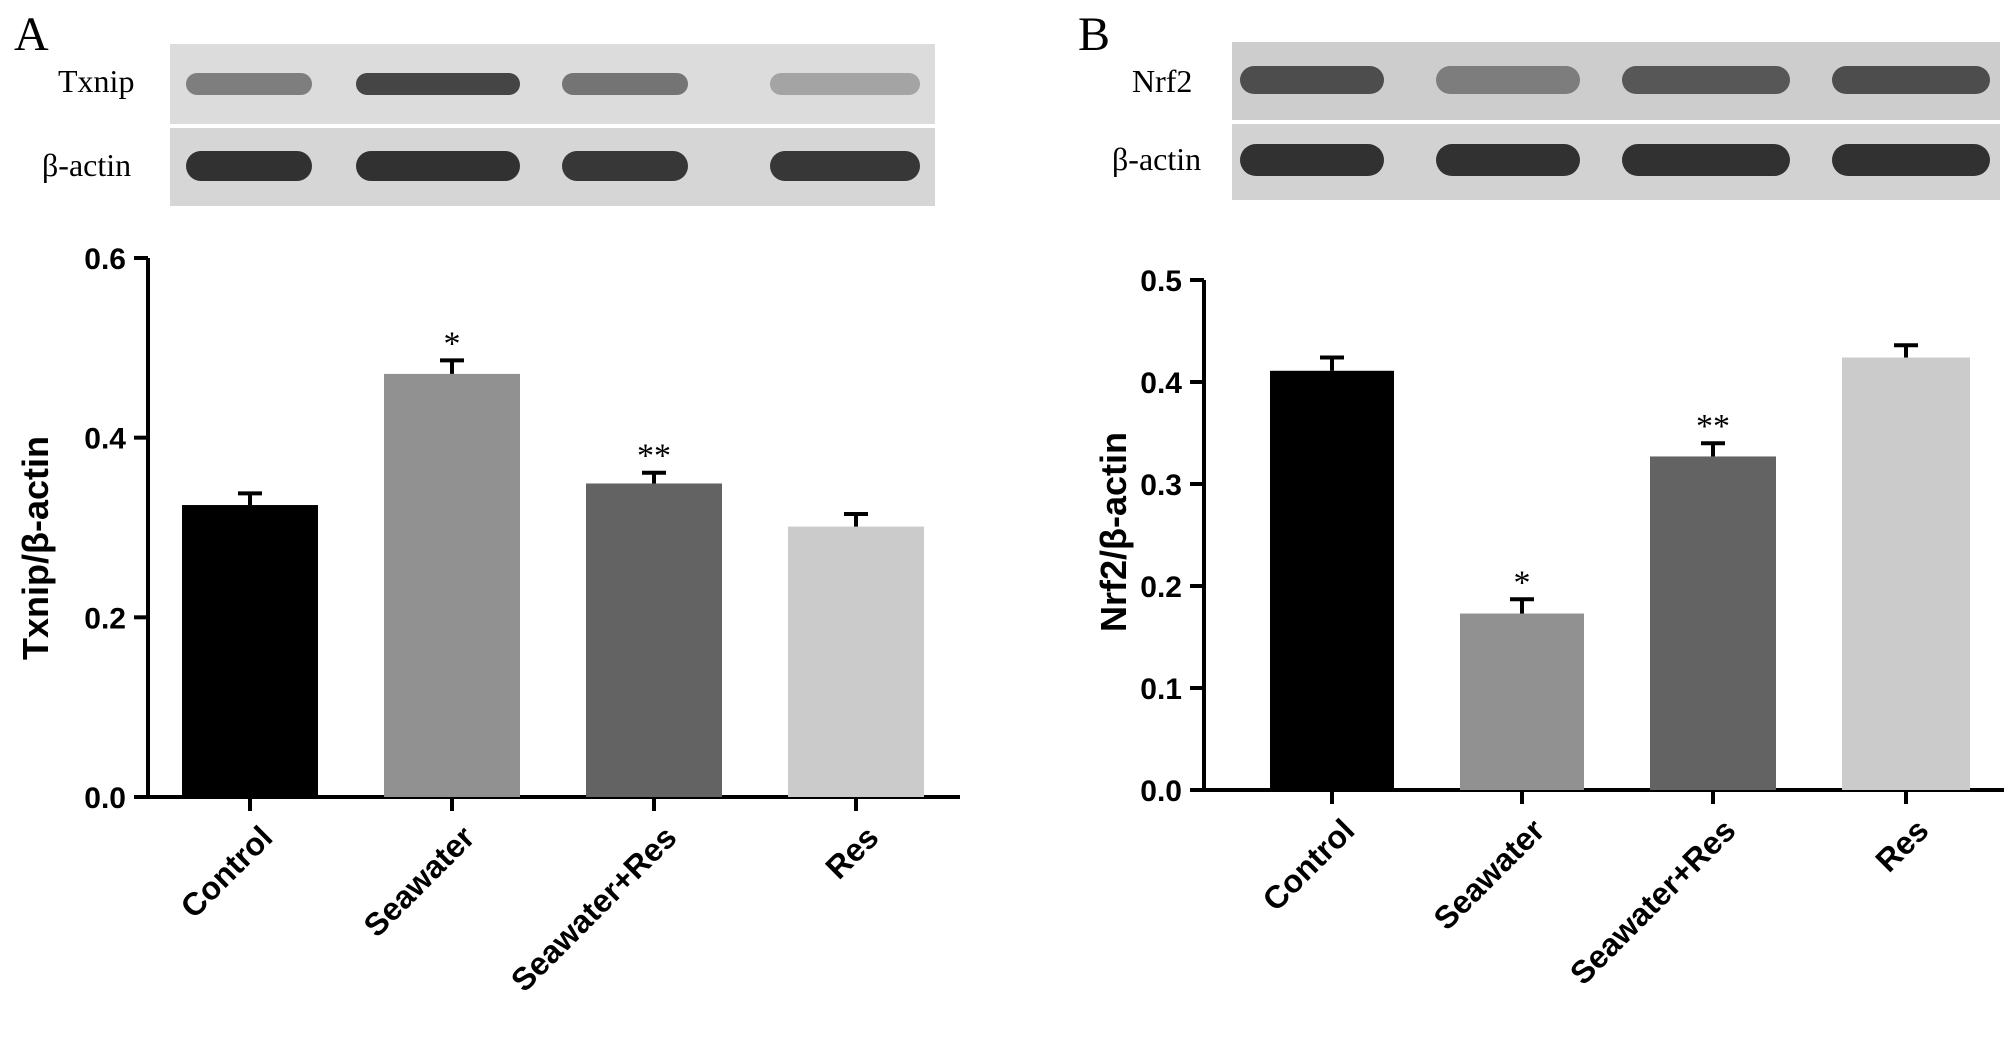 The image size is (2011, 1044). What do you see at coordinates (1161, 689) in the screenshot?
I see `y-tick-label: 0.1` at bounding box center [1161, 689].